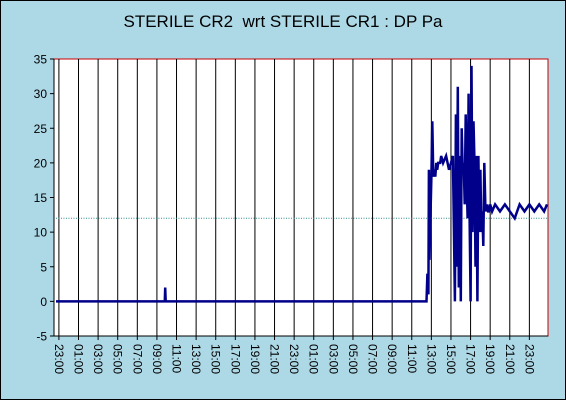  What do you see at coordinates (41, 198) in the screenshot?
I see `y-tick-label-4: 15` at bounding box center [41, 198].